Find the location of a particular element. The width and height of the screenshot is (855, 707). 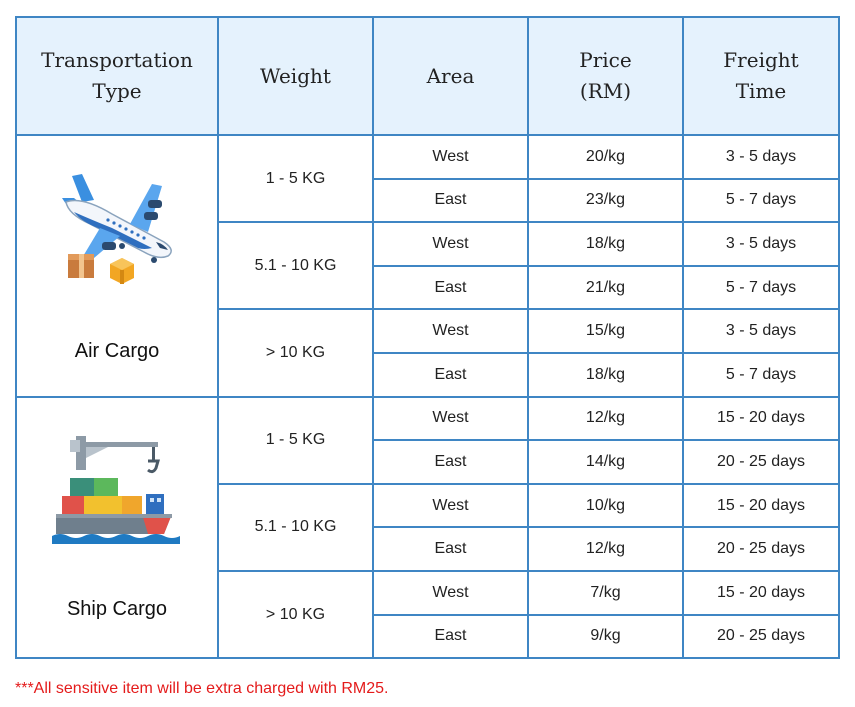

airplane-with-boxes-icon is located at coordinates (117, 229).